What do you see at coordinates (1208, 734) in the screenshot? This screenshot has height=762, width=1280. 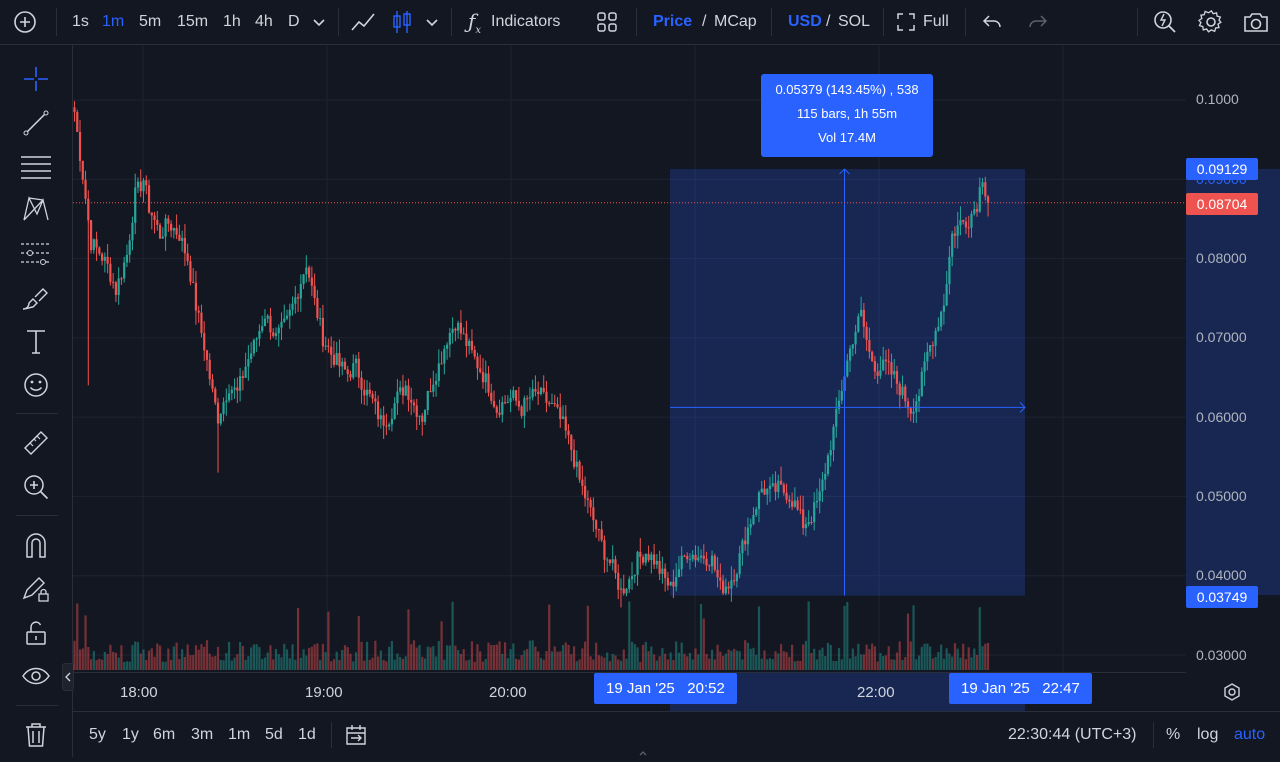 I see `log-scale-toggle: log` at bounding box center [1208, 734].